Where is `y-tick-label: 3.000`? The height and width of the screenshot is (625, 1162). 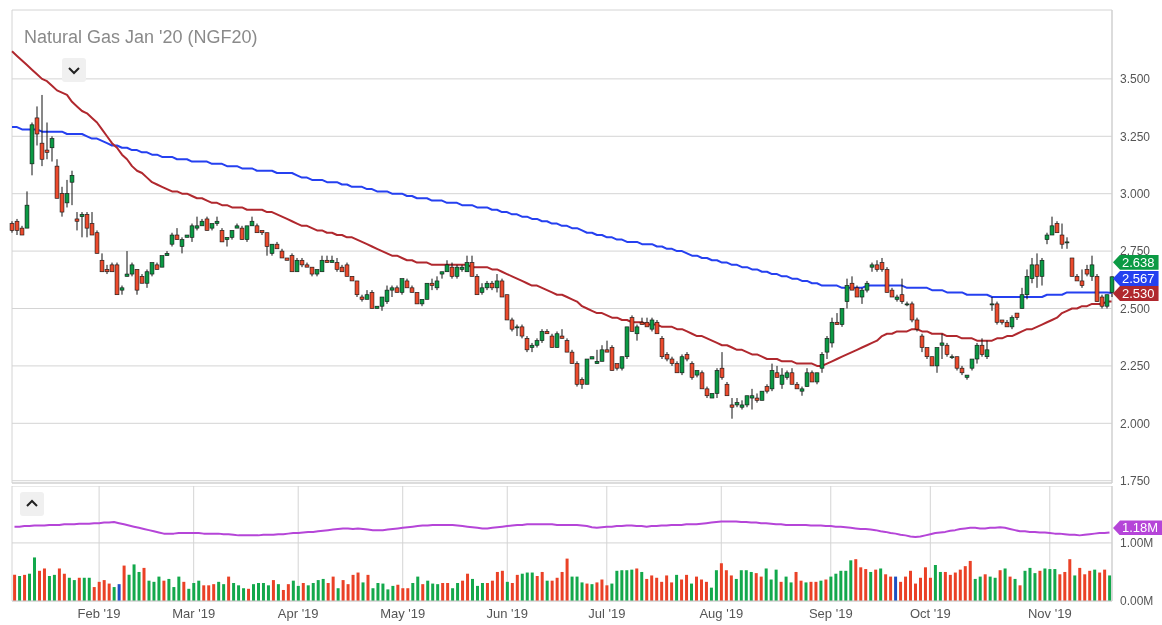 y-tick-label: 3.000 is located at coordinates (1135, 193).